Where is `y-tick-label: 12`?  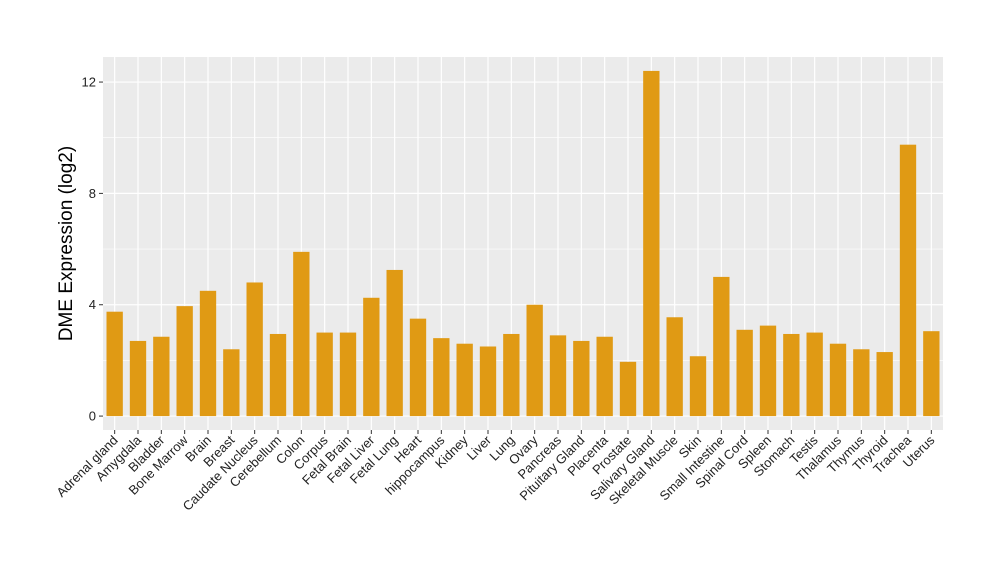
y-tick-label: 12 is located at coordinates (89, 82).